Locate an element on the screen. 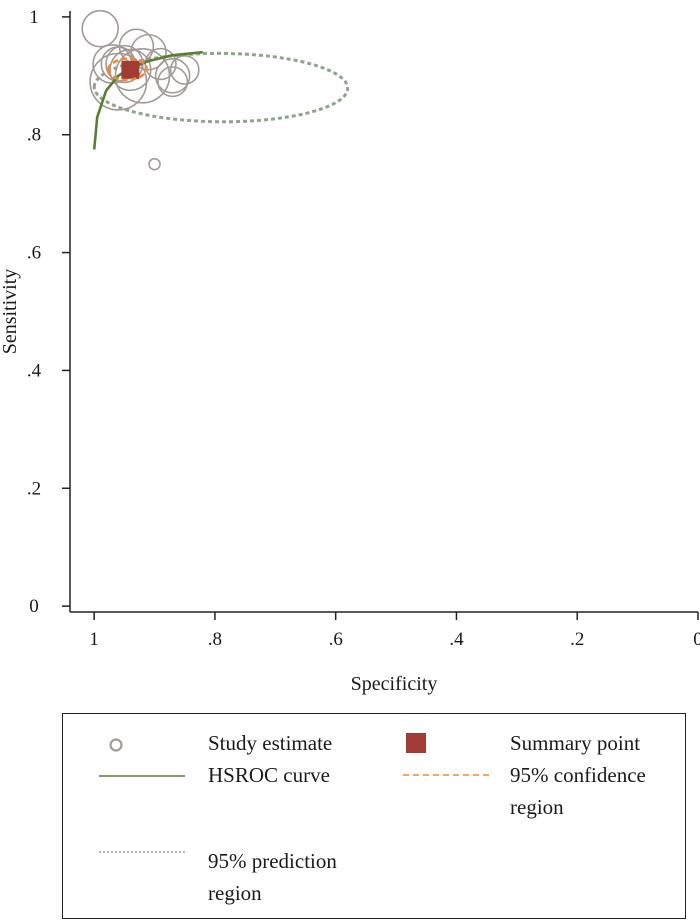 Image resolution: width=700 pixels, height=923 pixels. x-tick-label-1: .8 is located at coordinates (215, 639).